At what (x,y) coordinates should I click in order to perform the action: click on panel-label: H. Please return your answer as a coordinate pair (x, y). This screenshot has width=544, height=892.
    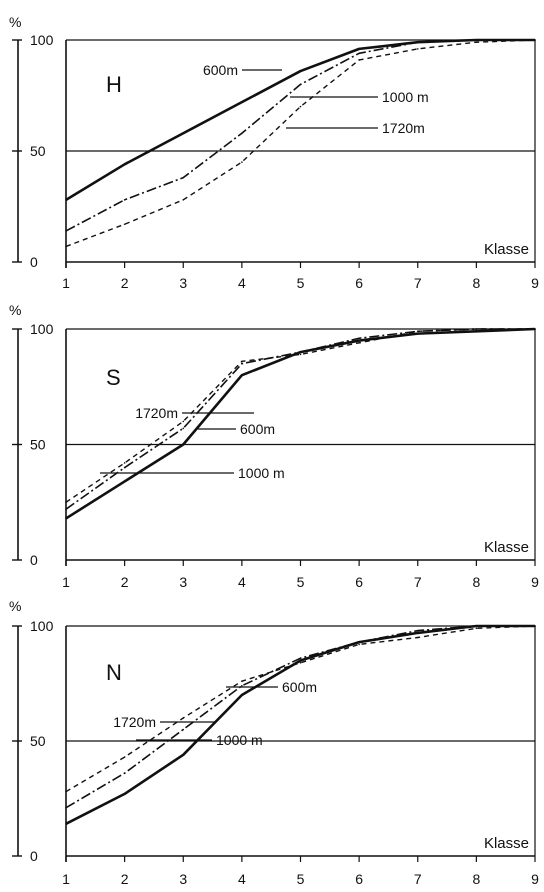
    Looking at the image, I should click on (114, 84).